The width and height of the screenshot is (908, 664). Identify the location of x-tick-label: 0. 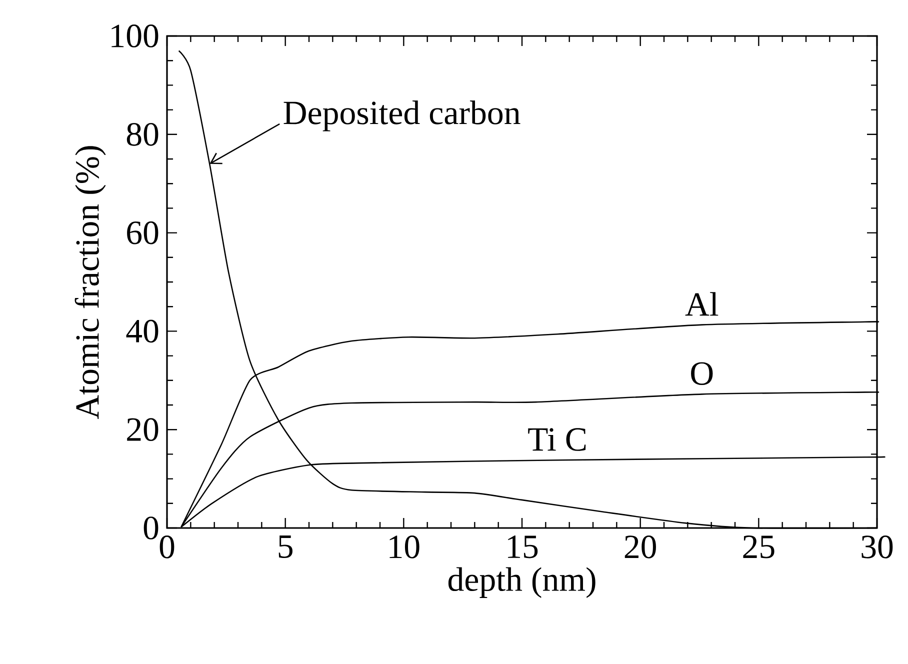
(167, 547).